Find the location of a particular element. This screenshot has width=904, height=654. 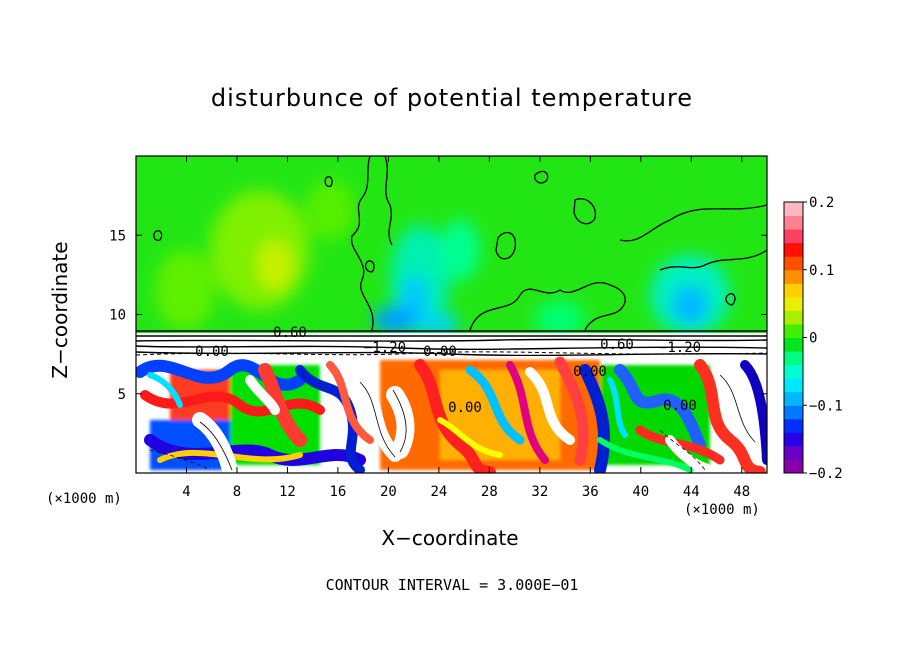

colorbar: 0.2 0.1 0 −0.1 −0.2 is located at coordinates (813, 338).